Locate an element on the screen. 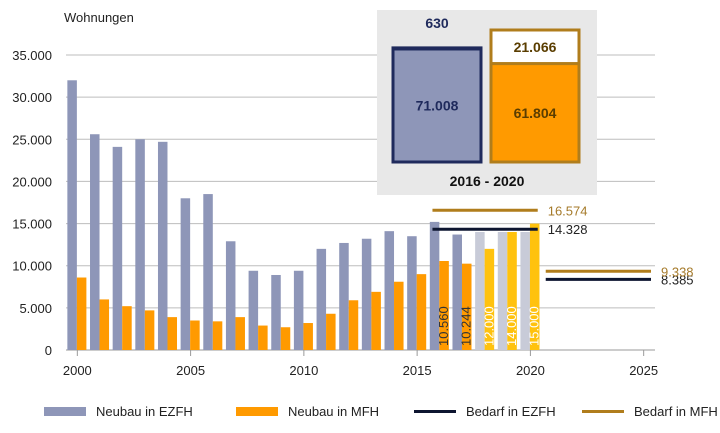 The image size is (720, 433). legend-item: Neubau in MFH is located at coordinates (307, 411).